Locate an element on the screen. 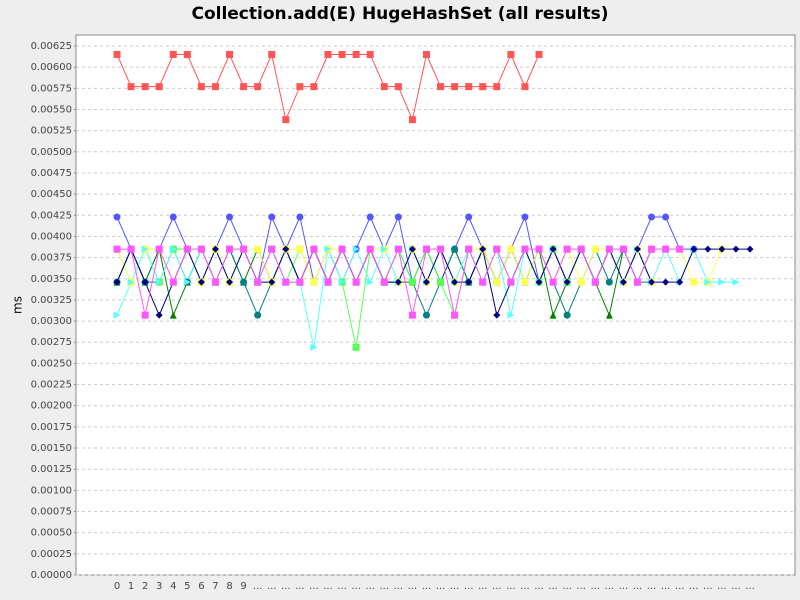 This screenshot has width=800, height=600. y-tick-label: 0.00125 is located at coordinates (51, 469).